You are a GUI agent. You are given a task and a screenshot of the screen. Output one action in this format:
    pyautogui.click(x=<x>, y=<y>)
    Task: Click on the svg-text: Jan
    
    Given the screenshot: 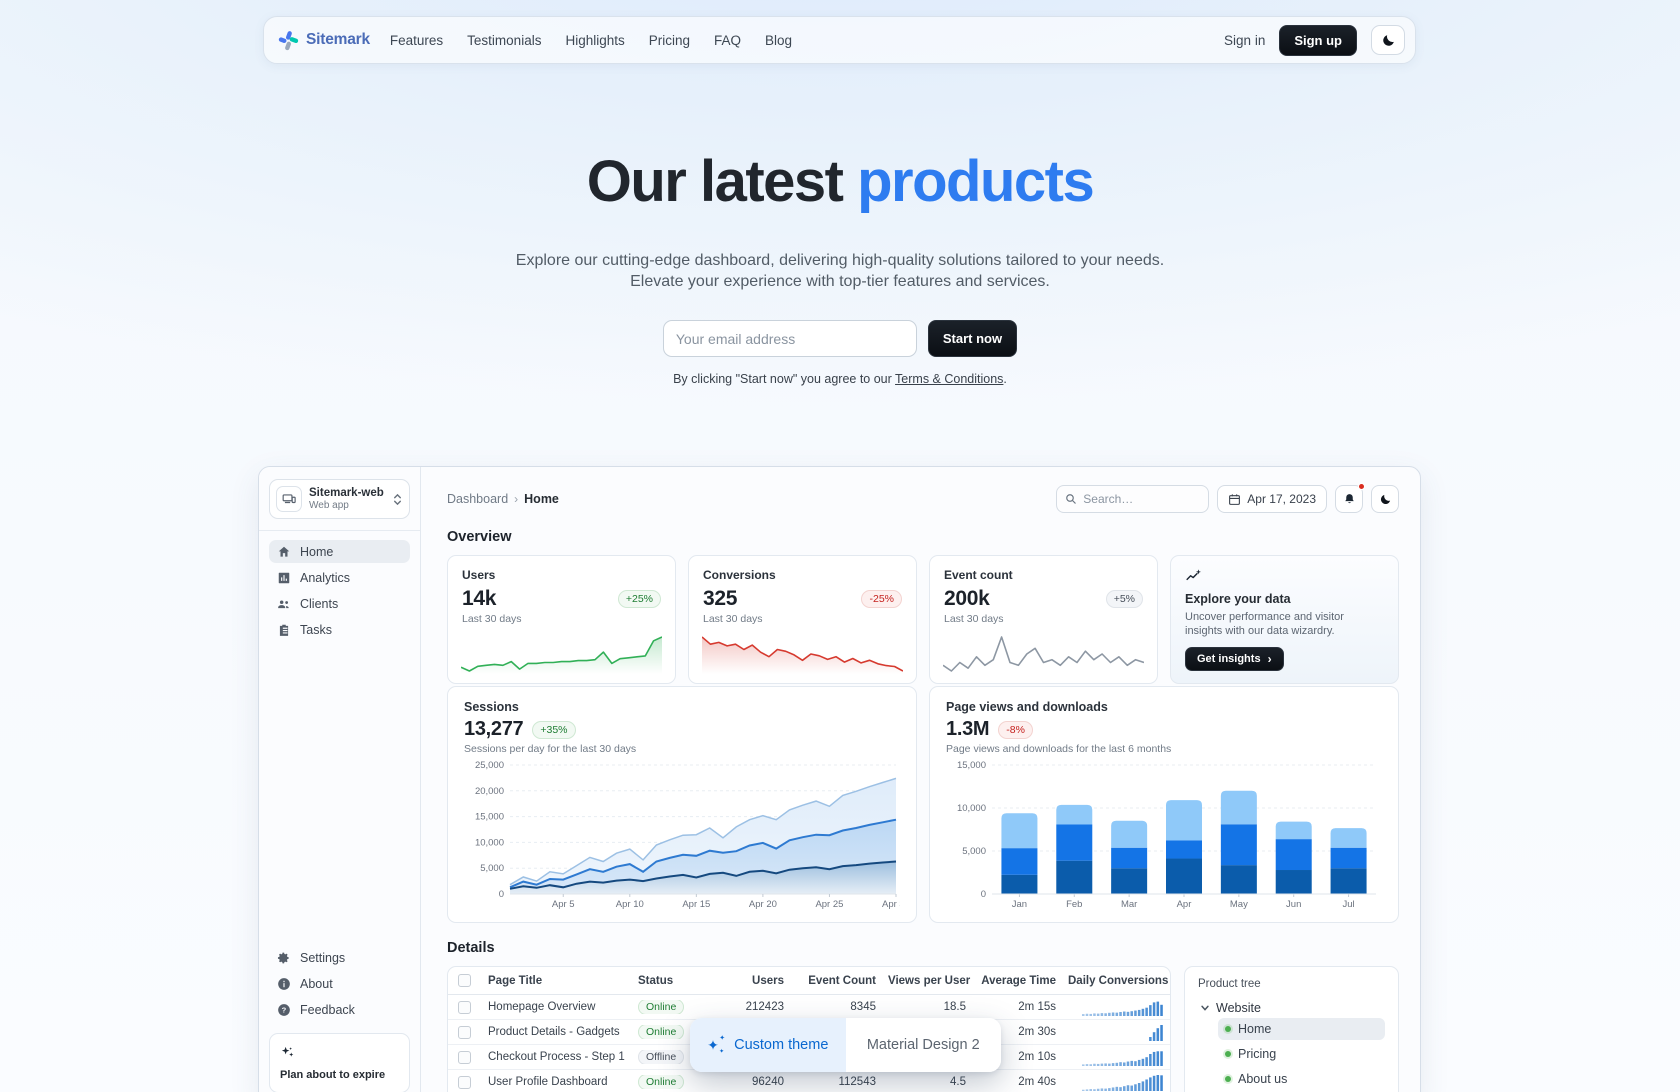 What is the action you would take?
    pyautogui.click(x=1019, y=904)
    